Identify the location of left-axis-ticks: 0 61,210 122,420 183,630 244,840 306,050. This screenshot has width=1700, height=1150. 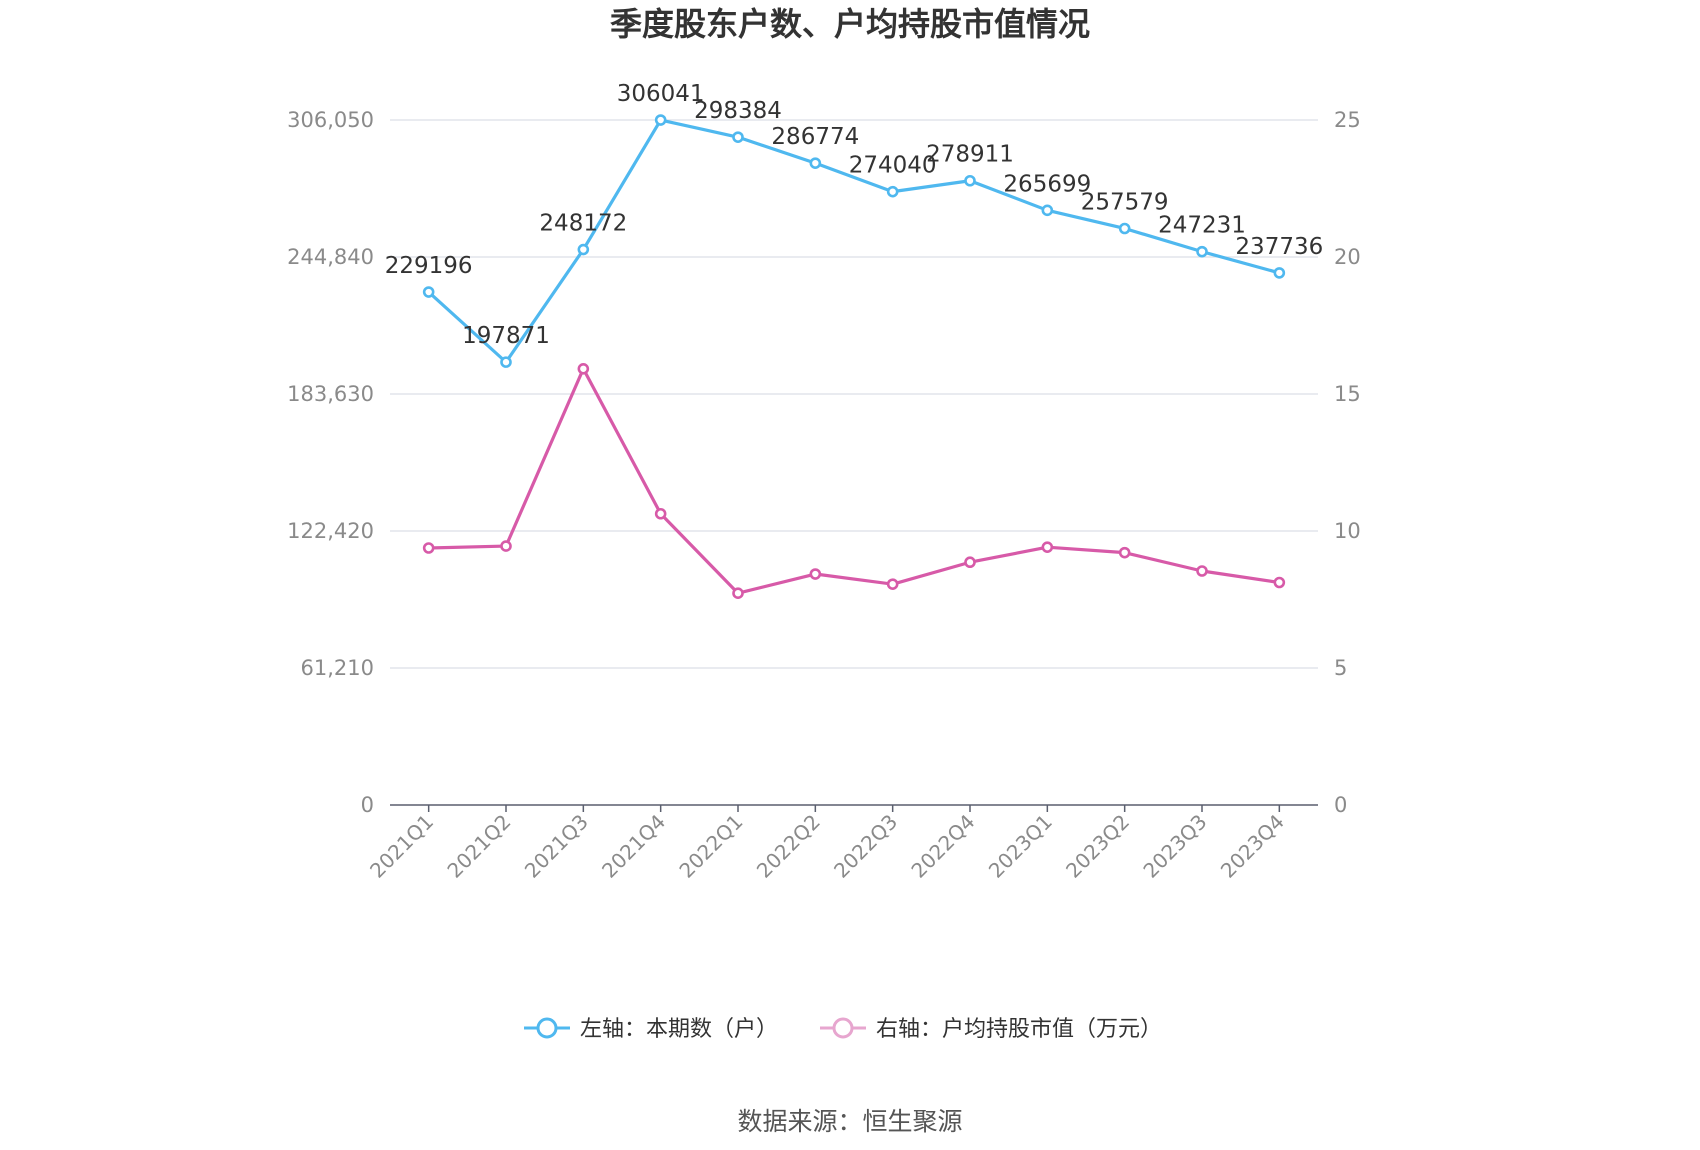
(330, 462).